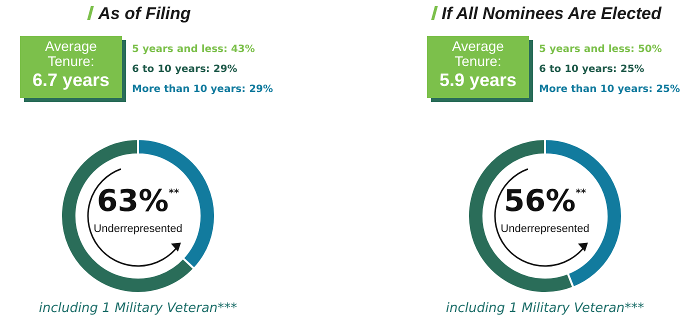  Describe the element at coordinates (609, 89) in the screenshot. I see `text: More than 10 years: 25%` at that location.